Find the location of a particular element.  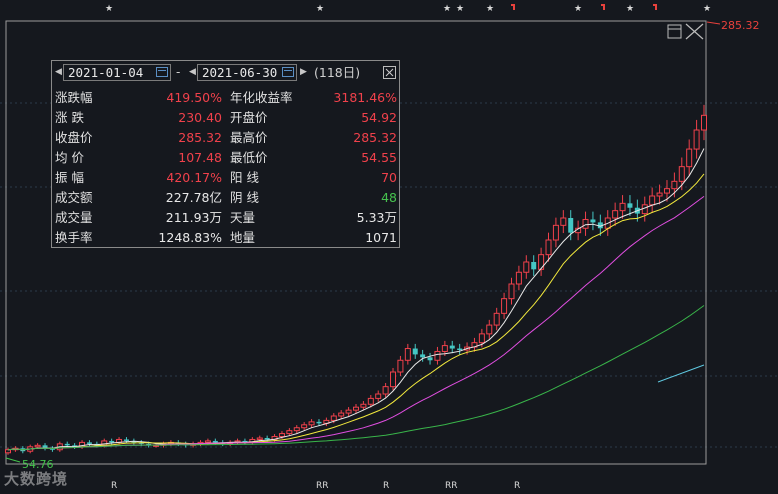

high-price-label: 285.32 is located at coordinates (740, 25).